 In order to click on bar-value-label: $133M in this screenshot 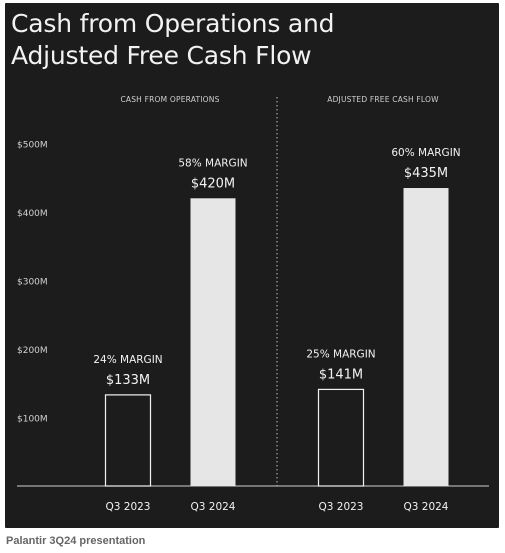, I will do `click(128, 380)`.